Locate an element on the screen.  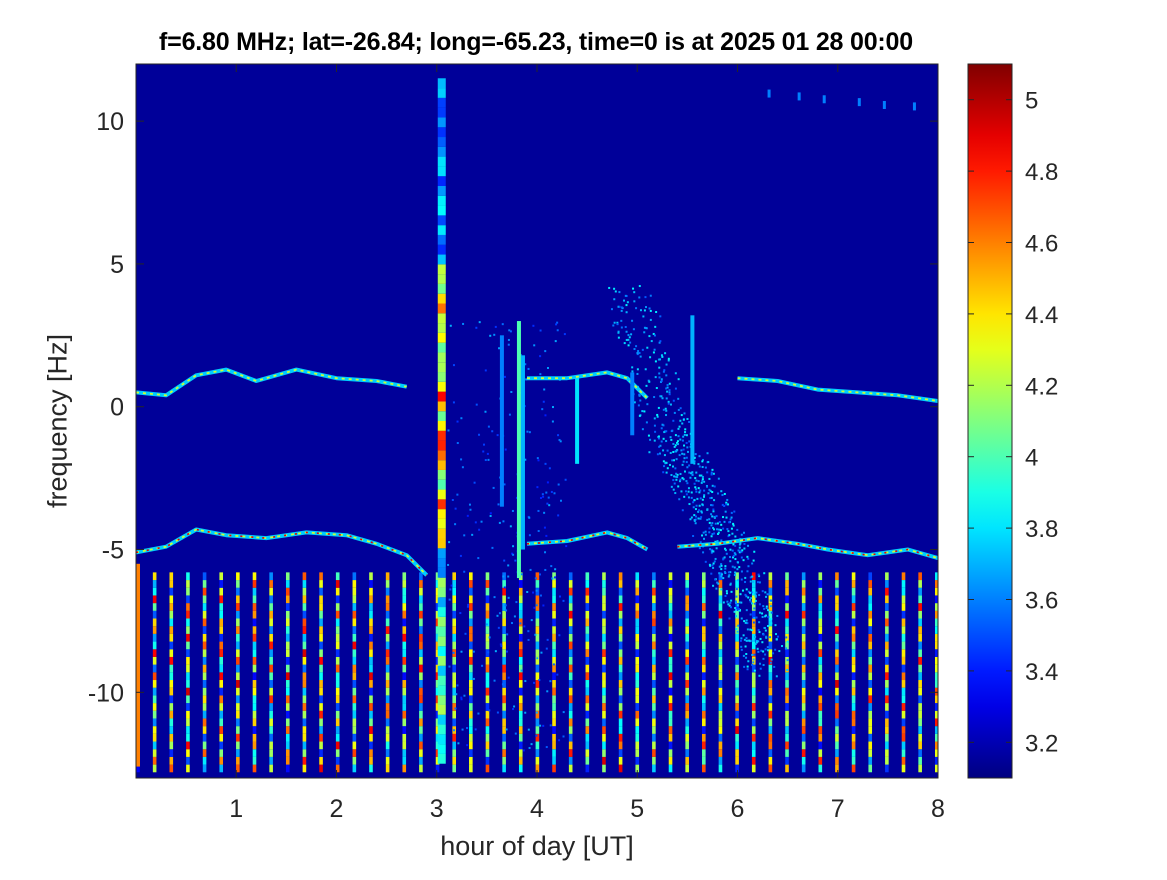
x-tick-label: 2 is located at coordinates (337, 809).